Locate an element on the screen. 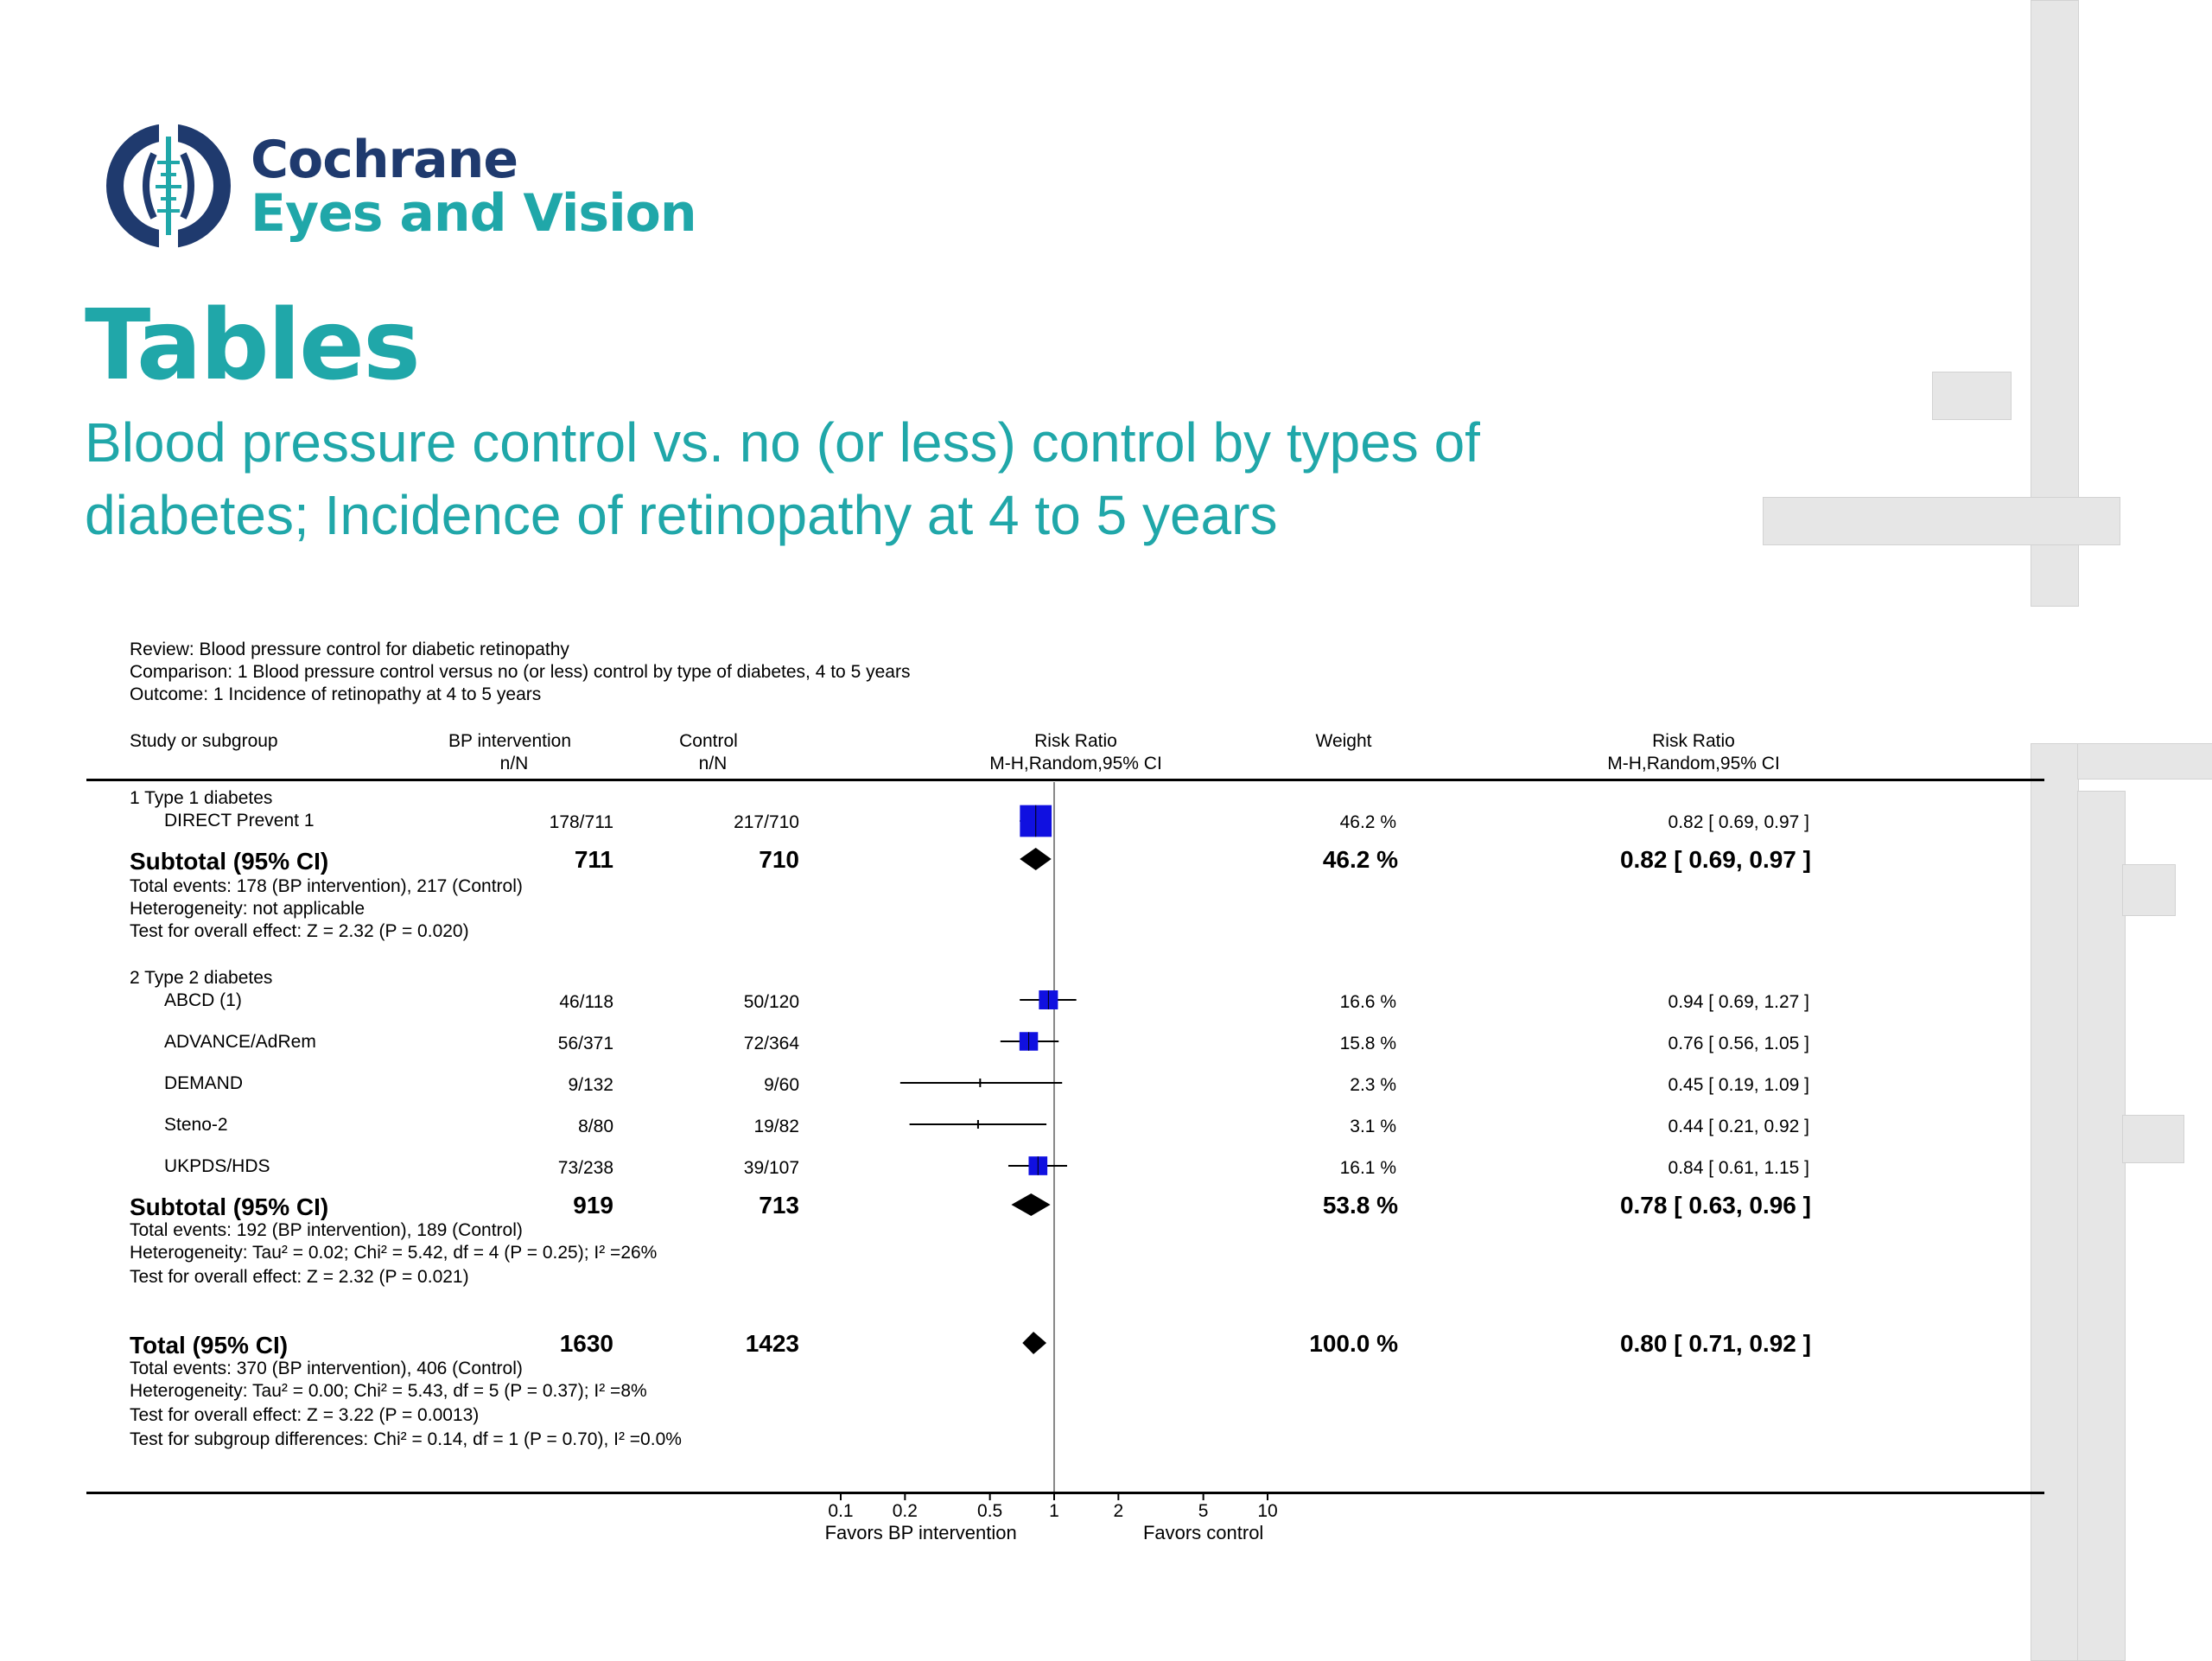 Image resolution: width=2212 pixels, height=1661 pixels. study-control: 50/120 is located at coordinates (771, 1002).